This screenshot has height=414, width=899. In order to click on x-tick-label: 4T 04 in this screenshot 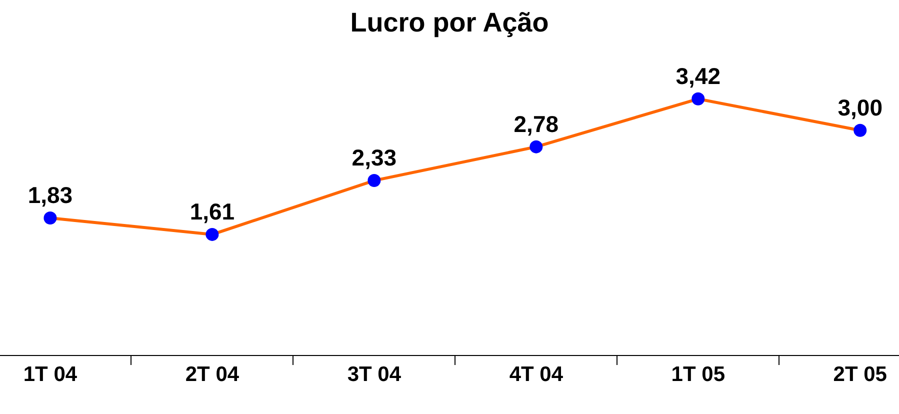, I will do `click(536, 374)`.